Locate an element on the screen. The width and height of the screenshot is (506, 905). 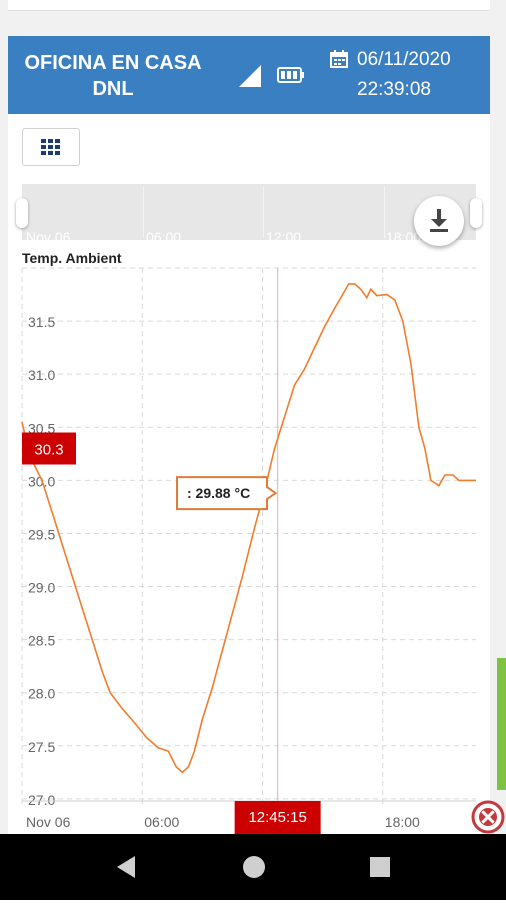
recent-apps-icon is located at coordinates (380, 867).